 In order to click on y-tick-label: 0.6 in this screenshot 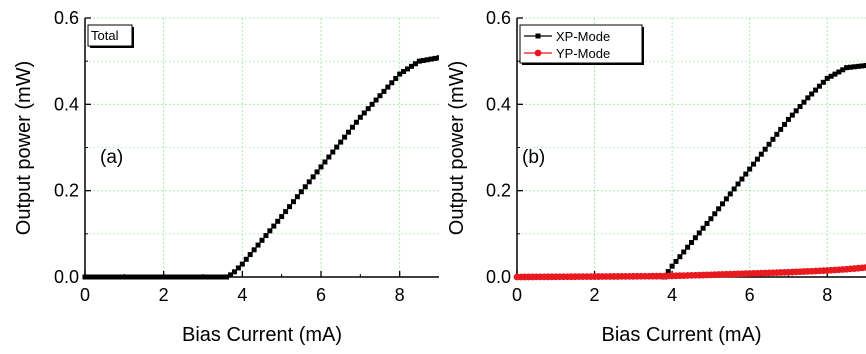, I will do `click(498, 18)`.